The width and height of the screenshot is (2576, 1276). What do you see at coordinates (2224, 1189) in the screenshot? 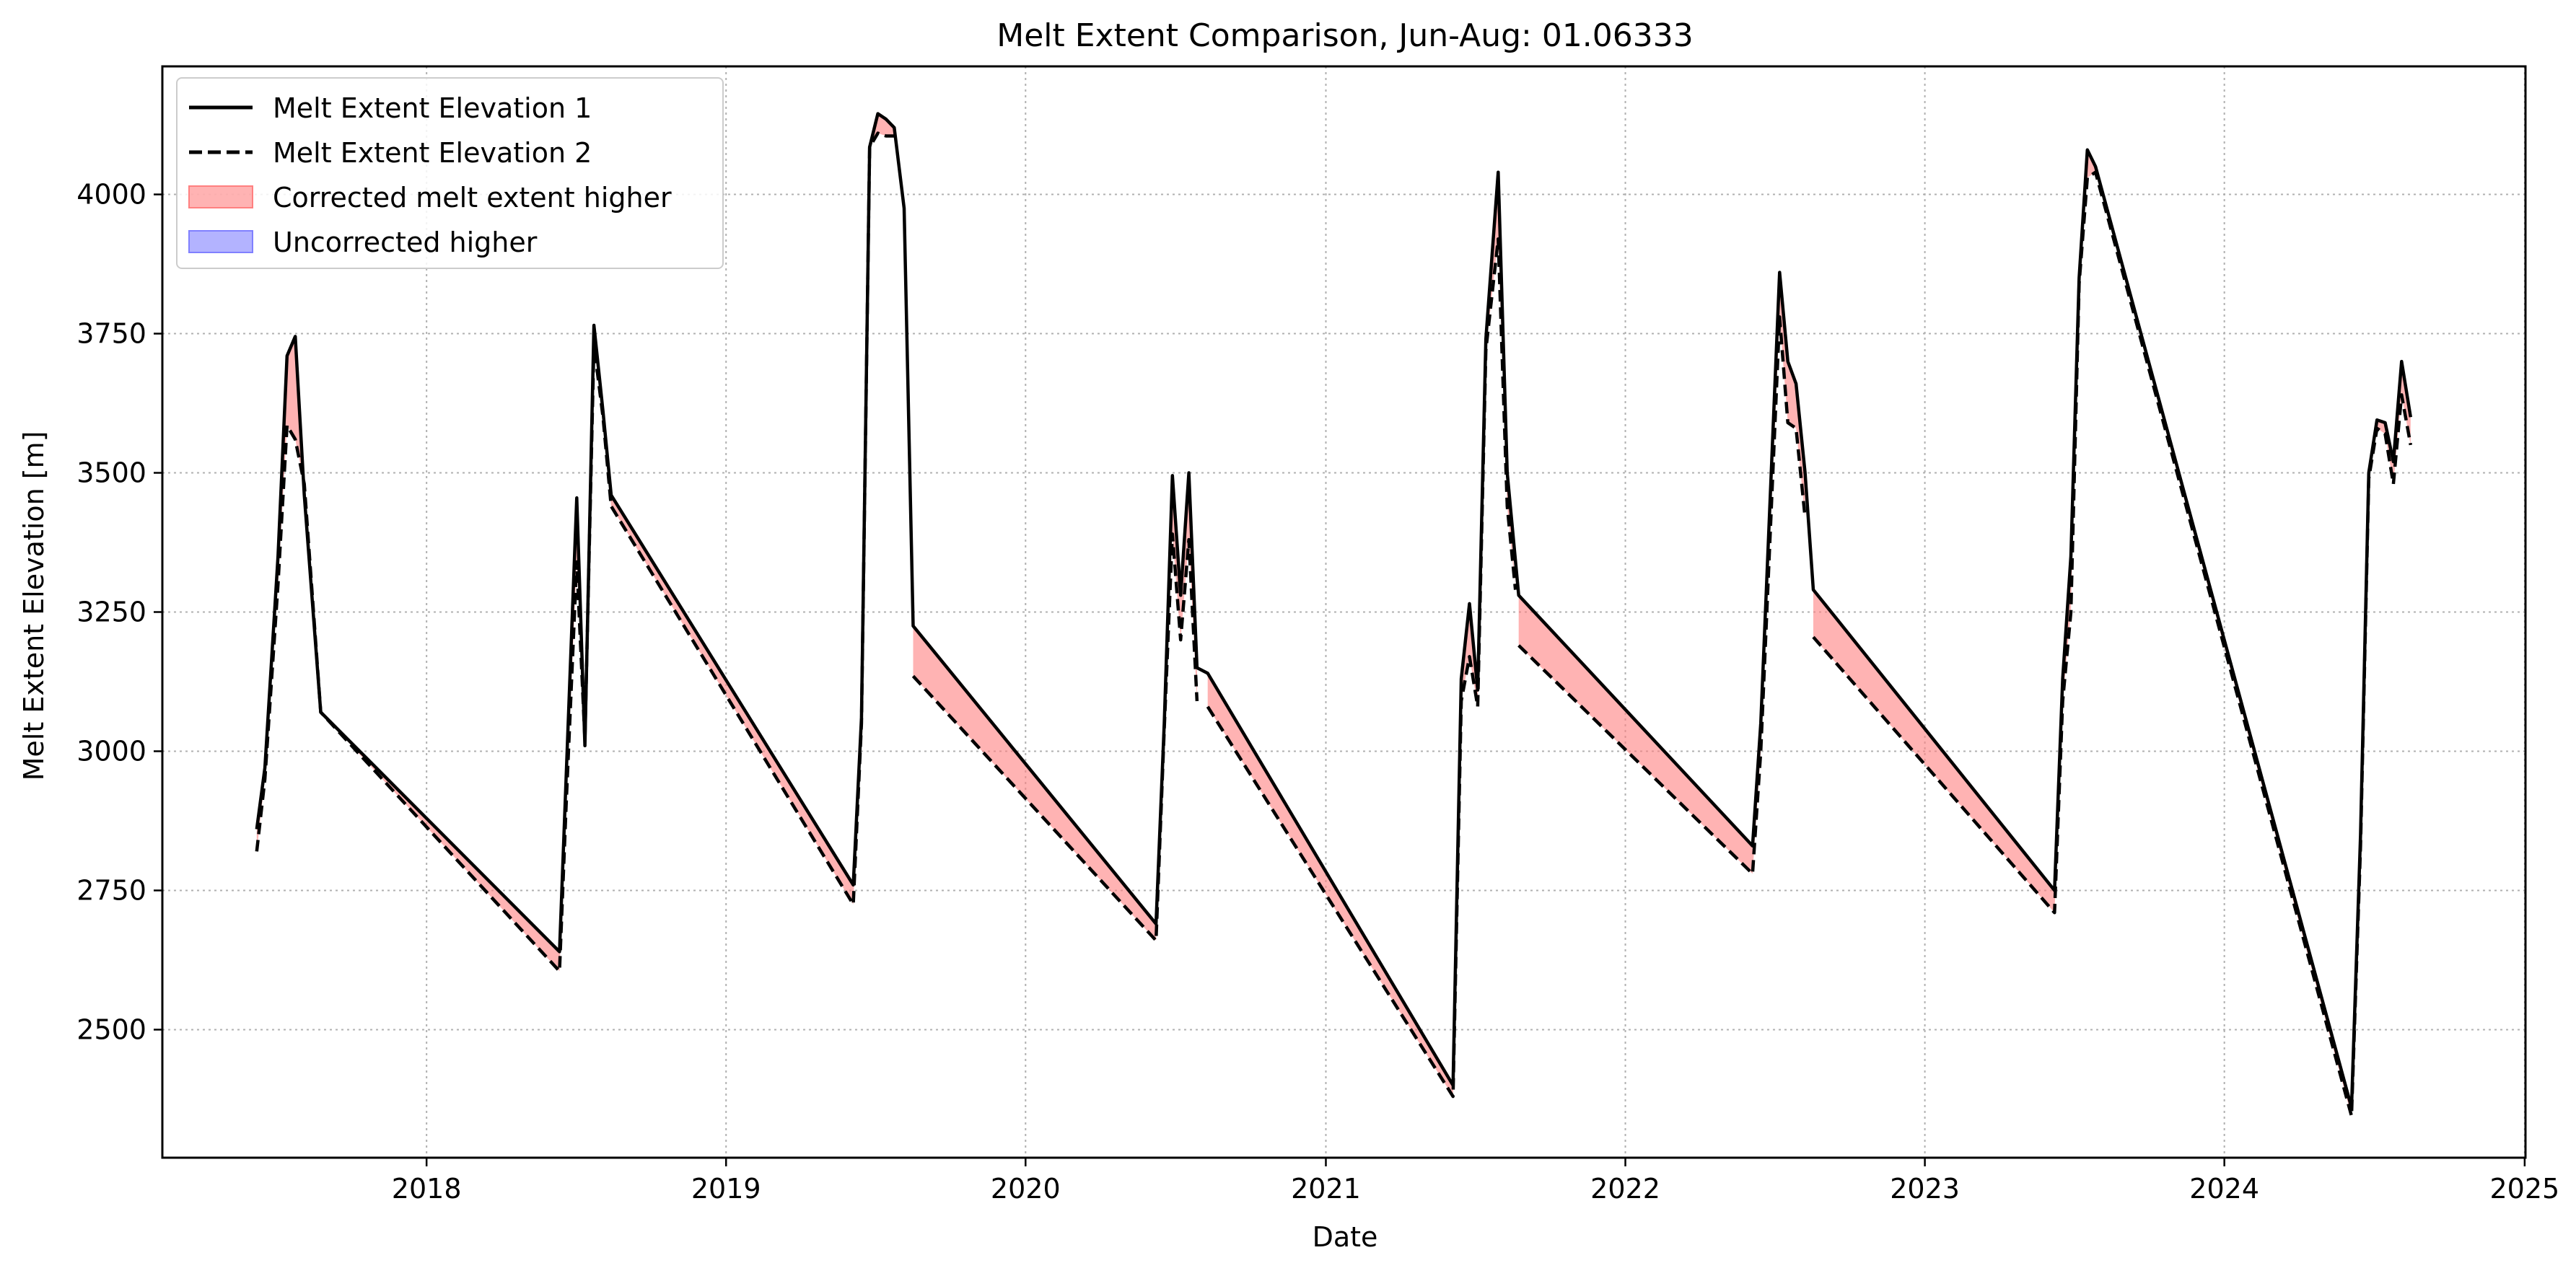
I see `x-tick-label: 2024` at bounding box center [2224, 1189].